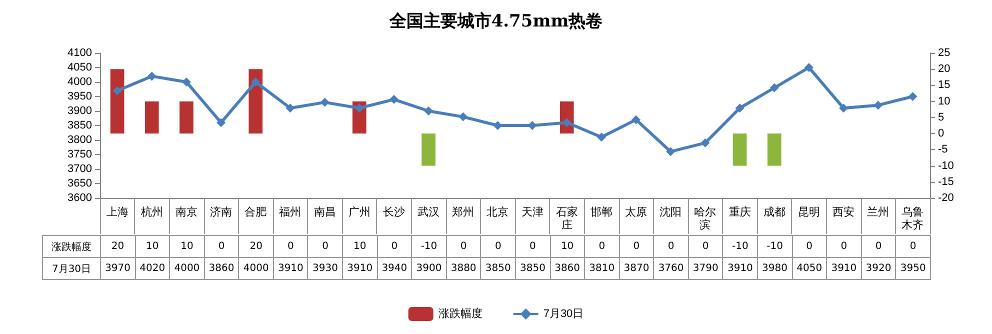 The height and width of the screenshot is (334, 992). What do you see at coordinates (943, 150) in the screenshot?
I see `y2-tick-label: -5` at bounding box center [943, 150].